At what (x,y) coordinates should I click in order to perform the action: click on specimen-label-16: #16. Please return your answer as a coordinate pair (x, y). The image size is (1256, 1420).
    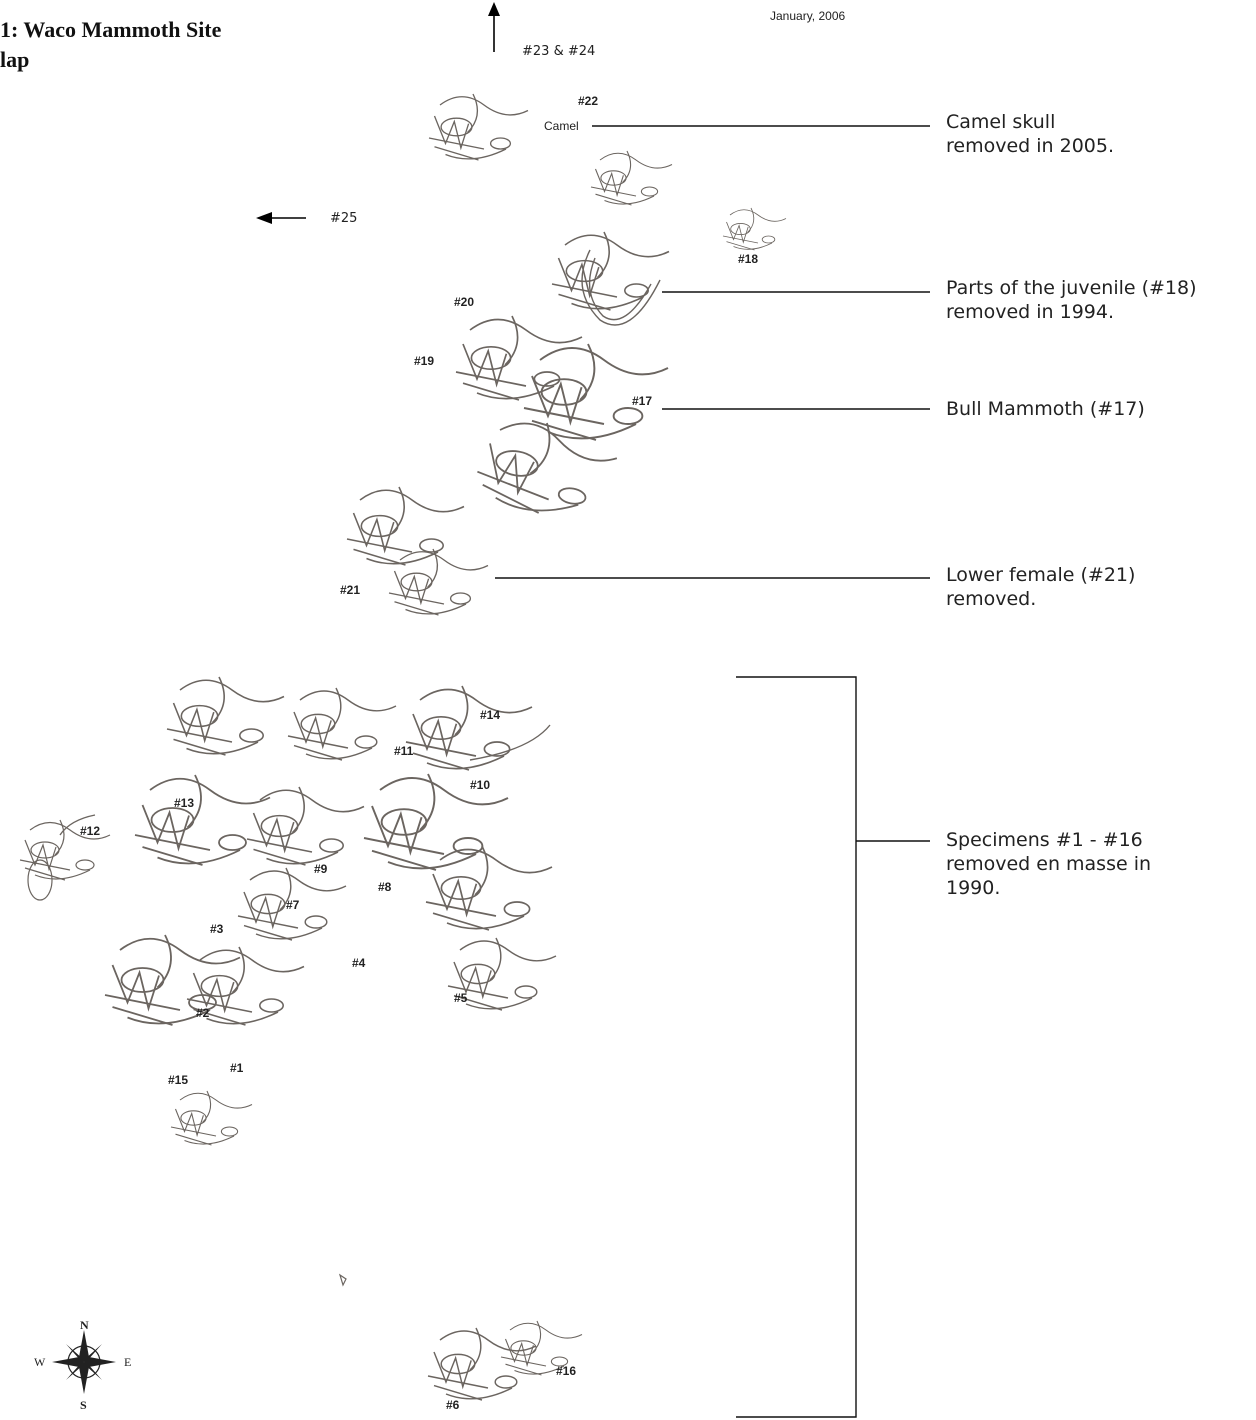
    Looking at the image, I should click on (566, 1371).